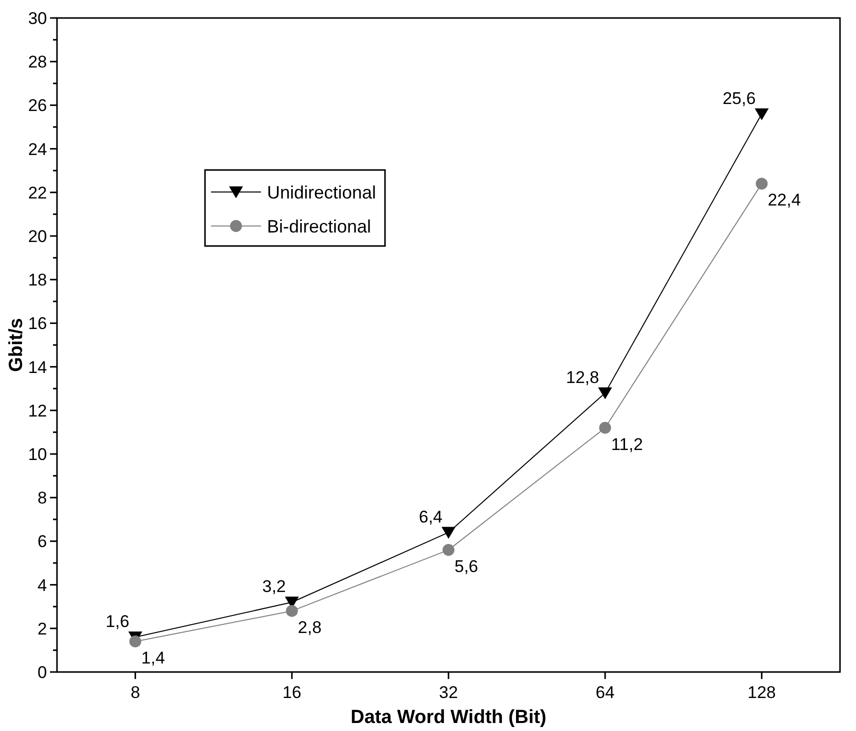  What do you see at coordinates (430, 516) in the screenshot?
I see `data-label: 6,4` at bounding box center [430, 516].